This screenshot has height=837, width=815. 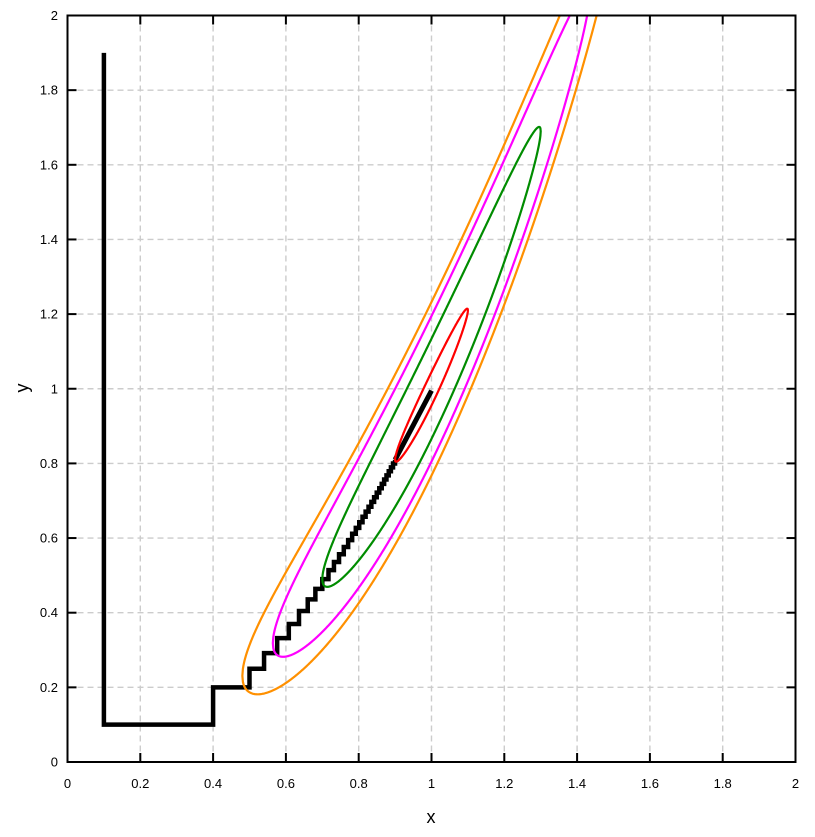 I want to click on y-tick-label: 0.4, so click(x=49, y=612).